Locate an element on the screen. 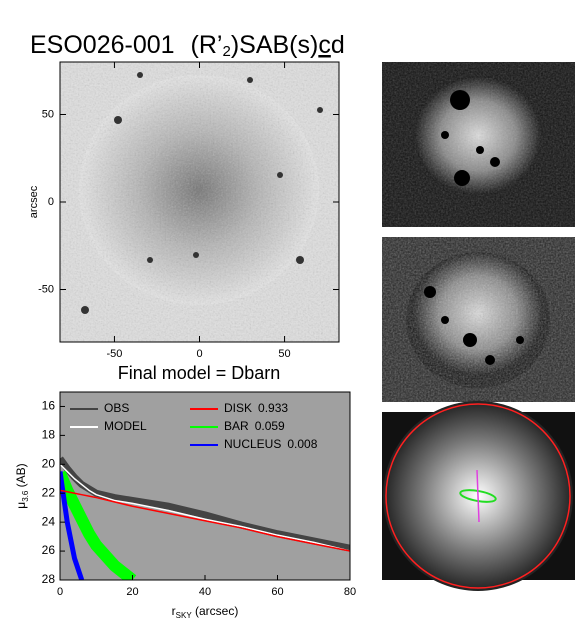 The height and width of the screenshot is (623, 585). legend-label: MODEL is located at coordinates (125, 426).